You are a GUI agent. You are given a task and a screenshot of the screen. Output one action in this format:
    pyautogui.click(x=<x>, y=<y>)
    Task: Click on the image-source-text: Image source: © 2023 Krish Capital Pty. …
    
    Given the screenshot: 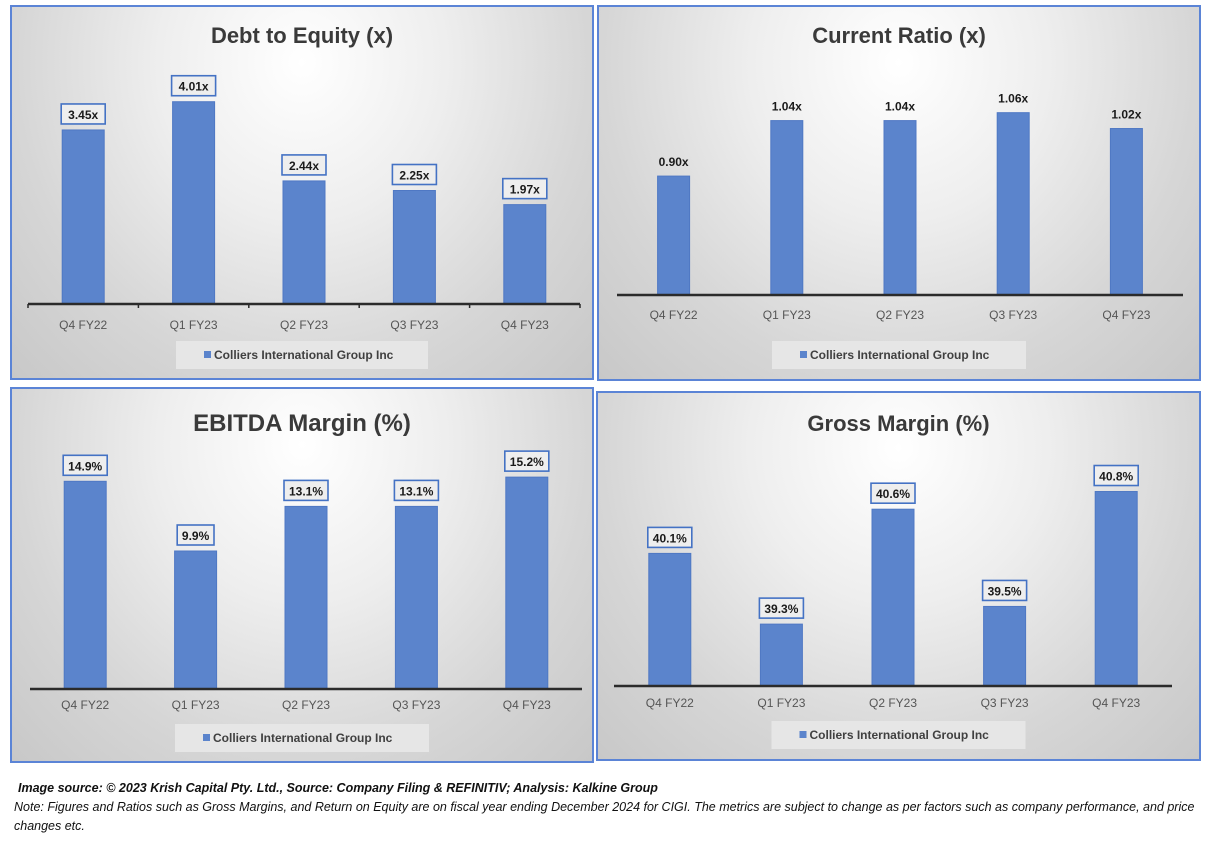 What is the action you would take?
    pyautogui.click(x=338, y=788)
    